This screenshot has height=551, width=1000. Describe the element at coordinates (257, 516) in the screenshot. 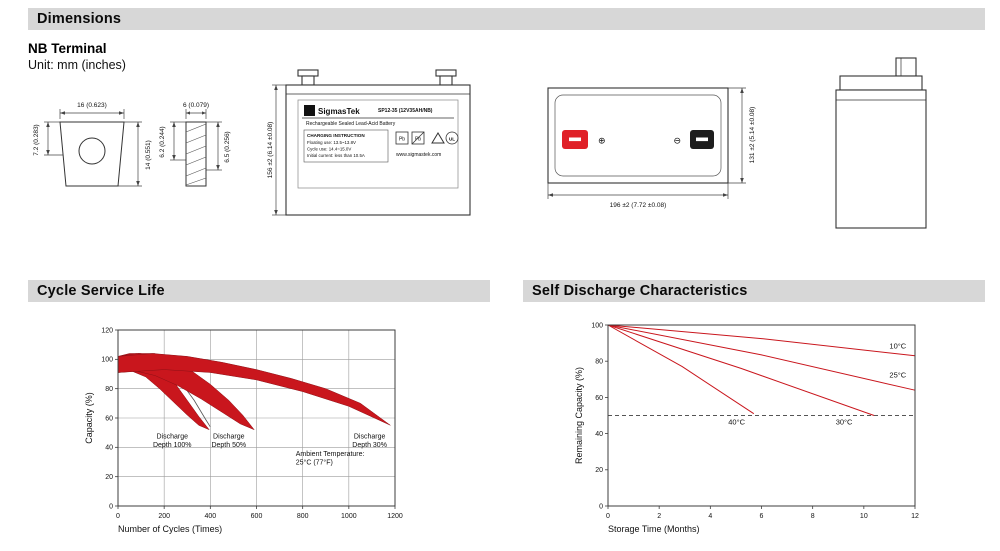

I see `x-tick-label: 600` at that location.